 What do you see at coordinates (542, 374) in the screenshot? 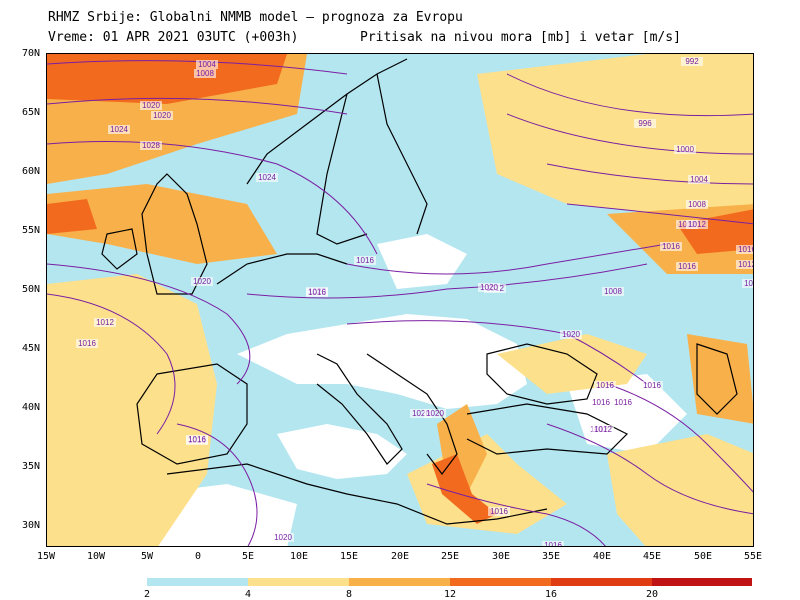
I see `black-sea-coast` at bounding box center [542, 374].